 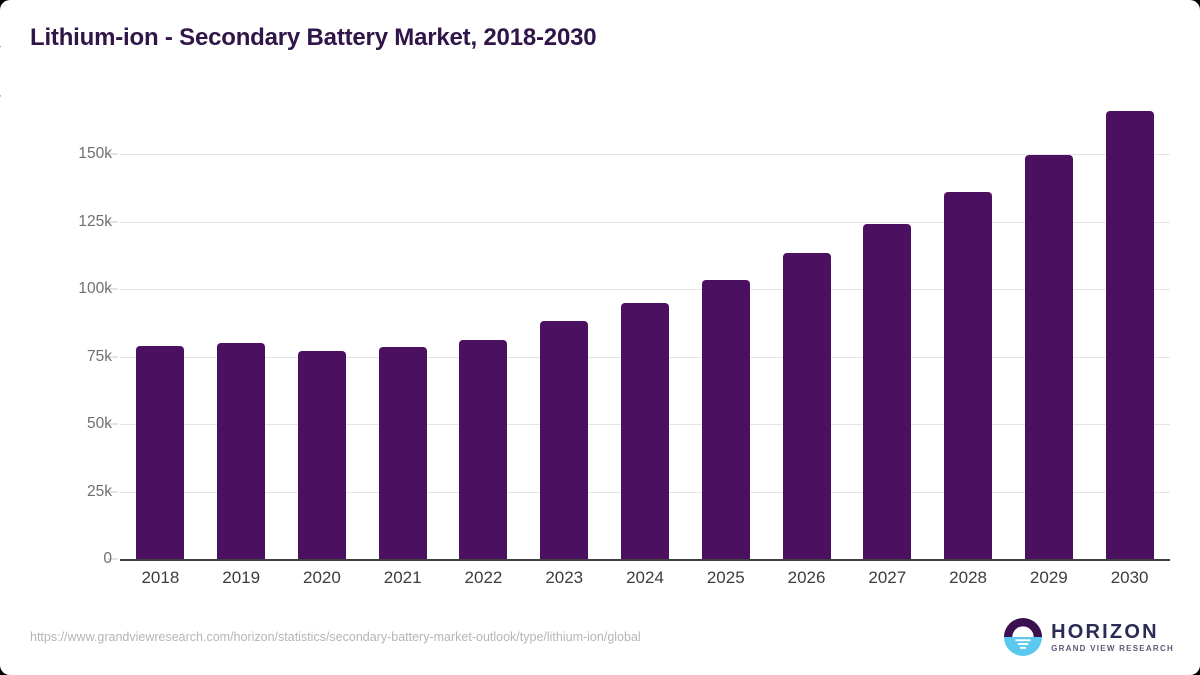 I want to click on x-tick-label: 2028, so click(x=968, y=577).